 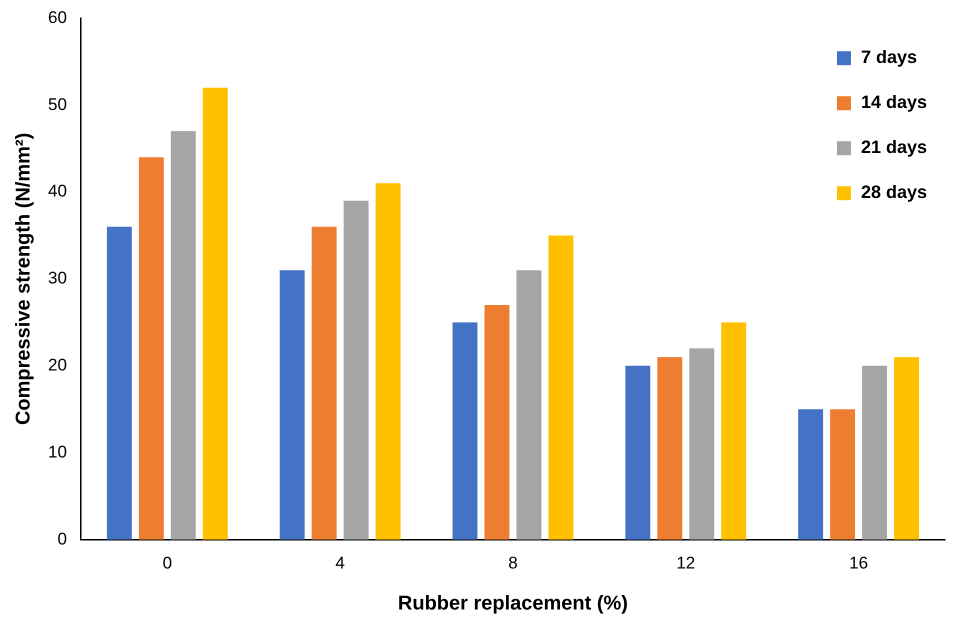 What do you see at coordinates (23, 279) in the screenshot?
I see `y-axis-title: Compressive strength (N/mm²)` at bounding box center [23, 279].